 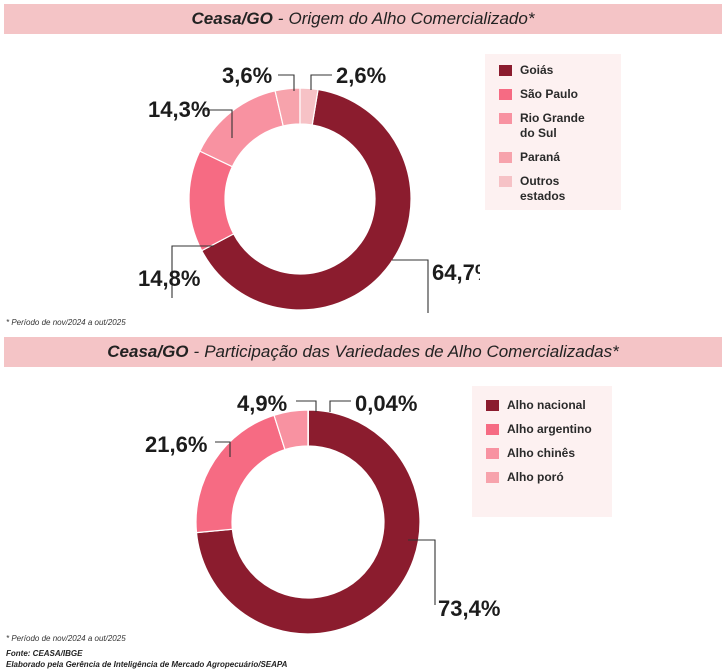 I want to click on chart1-legend-item-1: São Paulo, so click(x=553, y=94).